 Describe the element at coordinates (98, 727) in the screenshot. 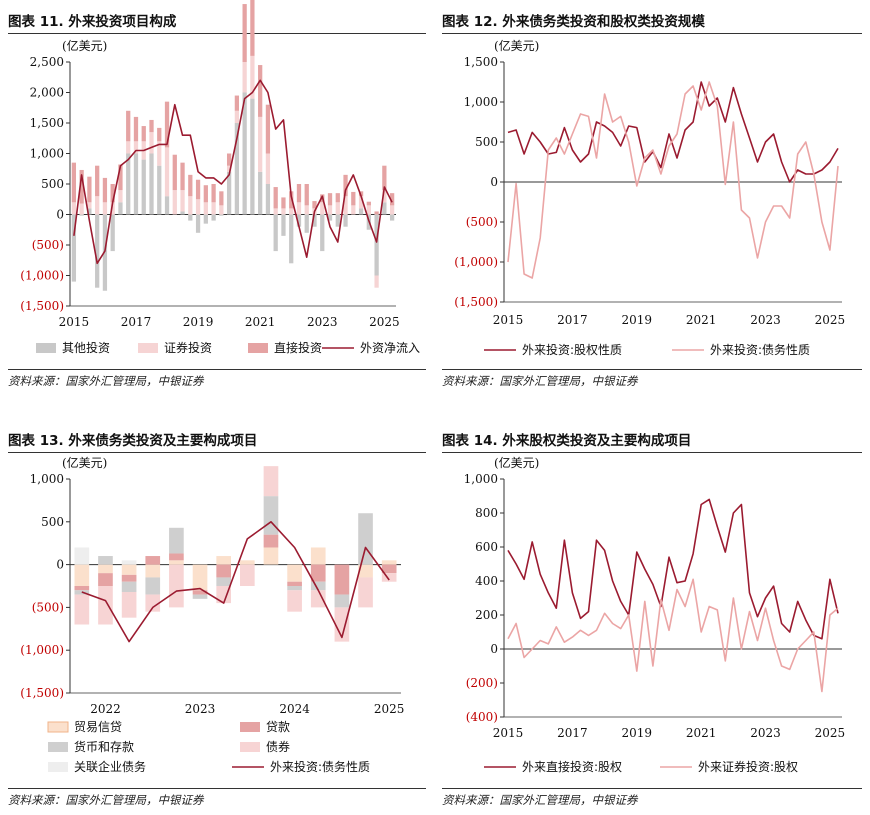

I see `legend-label: 贸易信贷` at that location.